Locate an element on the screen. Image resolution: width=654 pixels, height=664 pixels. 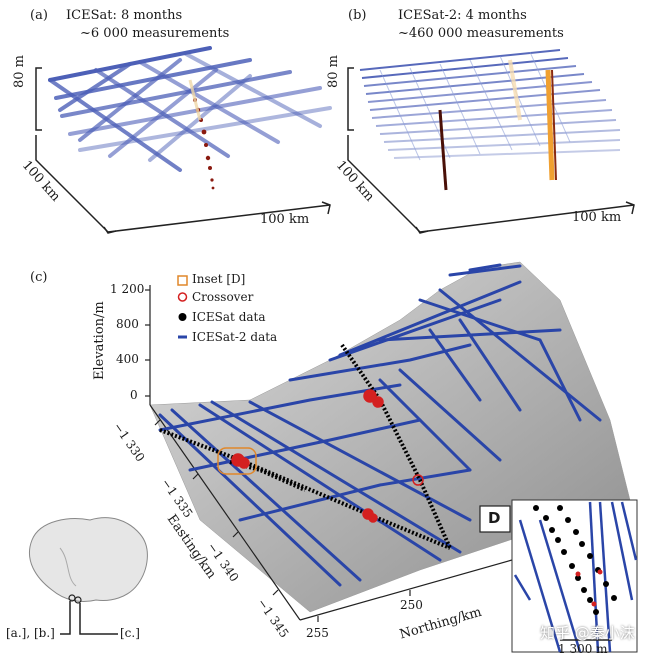
inset-d-label: D is located at coordinates (494, 518).